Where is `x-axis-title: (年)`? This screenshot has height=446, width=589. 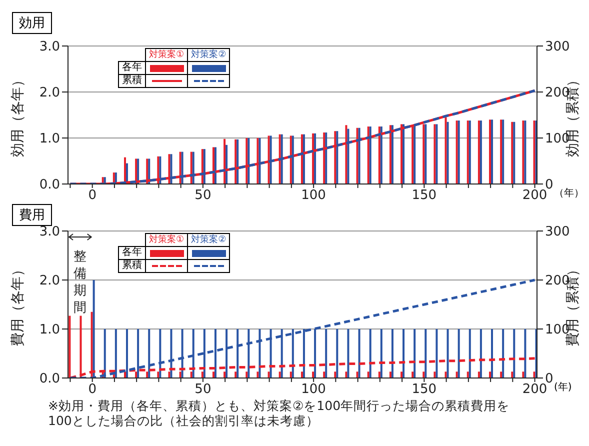 x-axis-title: (年) is located at coordinates (563, 387).